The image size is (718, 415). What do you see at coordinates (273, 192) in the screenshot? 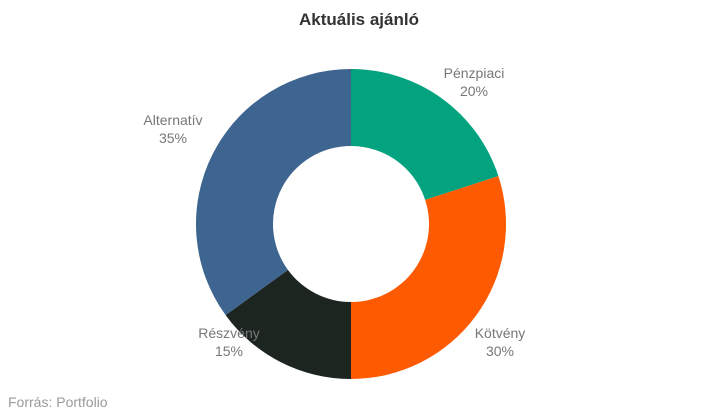
I see `slice-alternatív` at bounding box center [273, 192].